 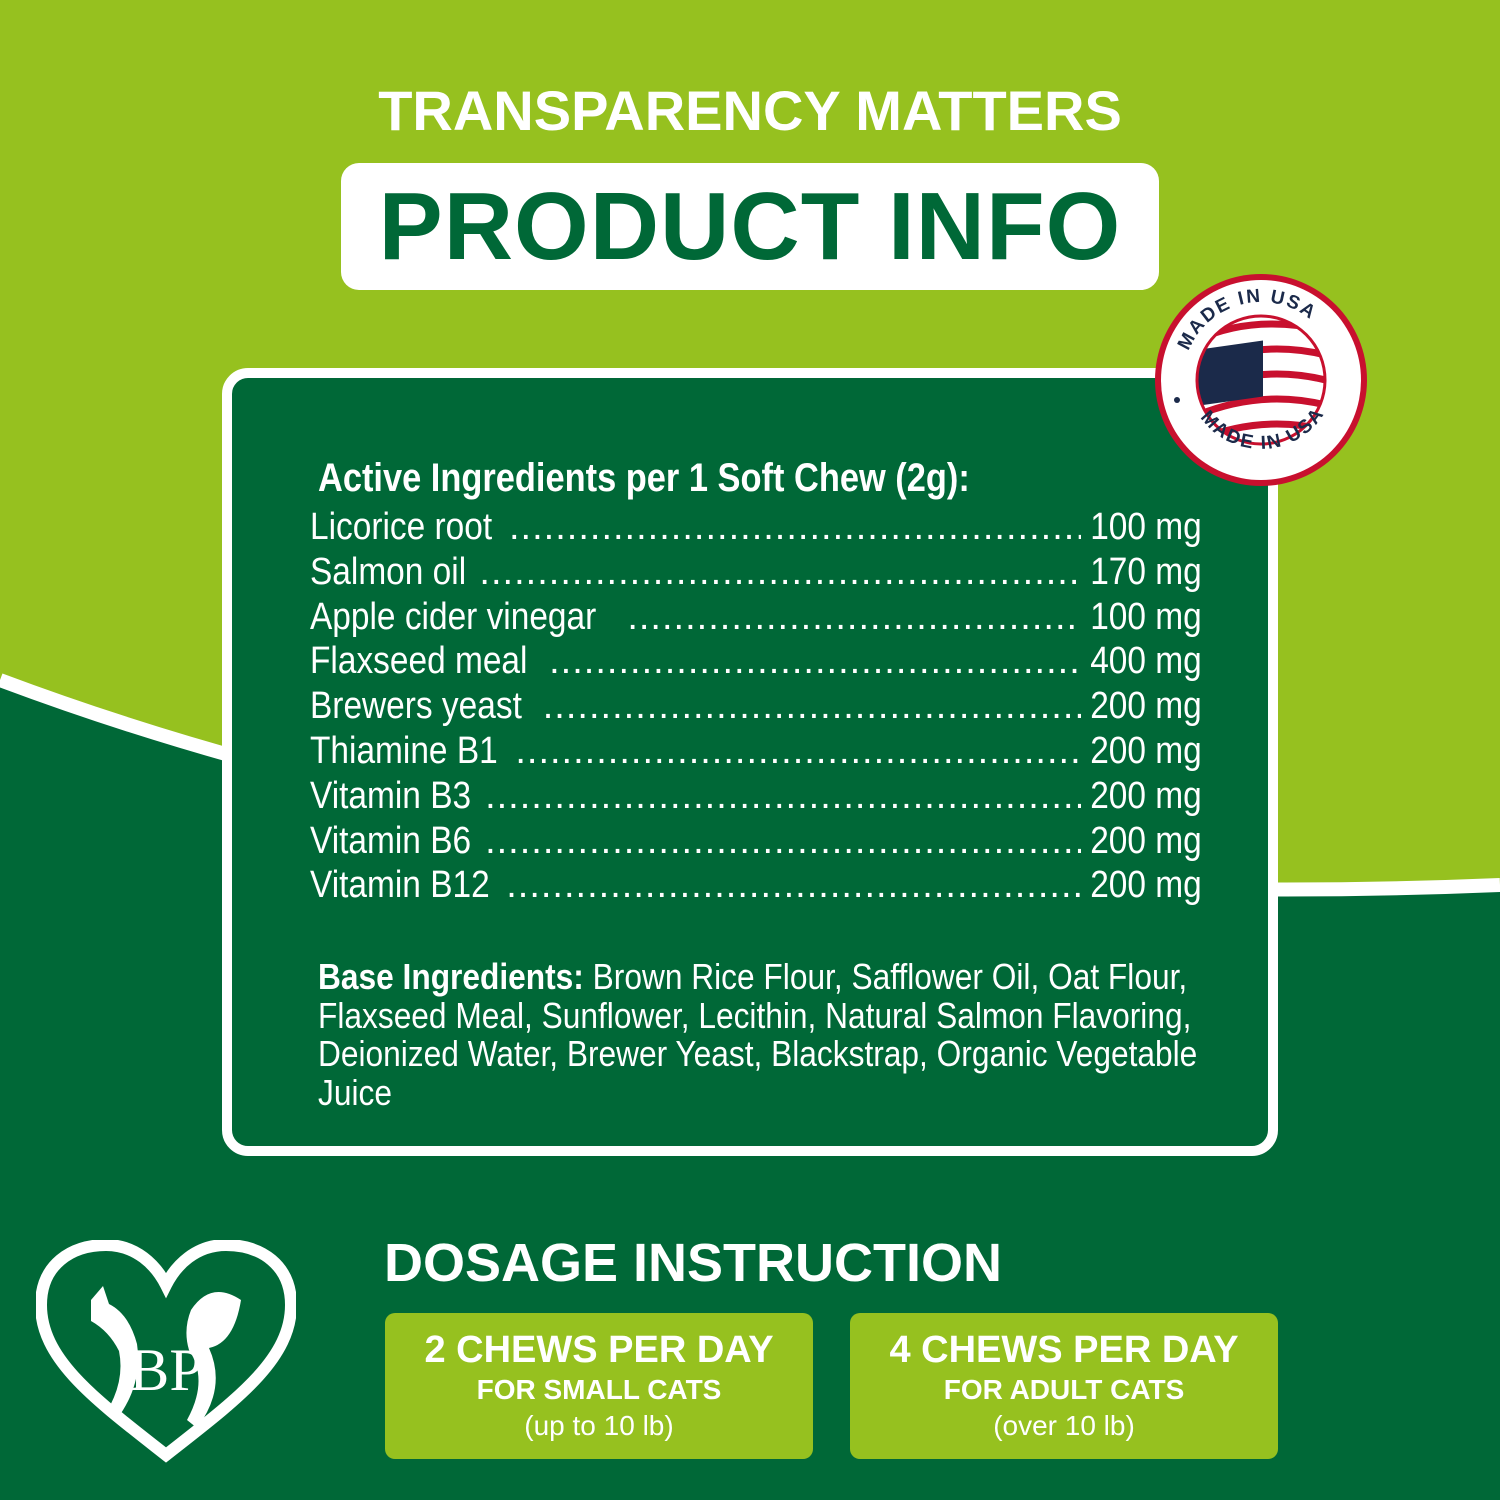 I want to click on base-ingredients-label: Base Ingredients:, so click(x=451, y=976).